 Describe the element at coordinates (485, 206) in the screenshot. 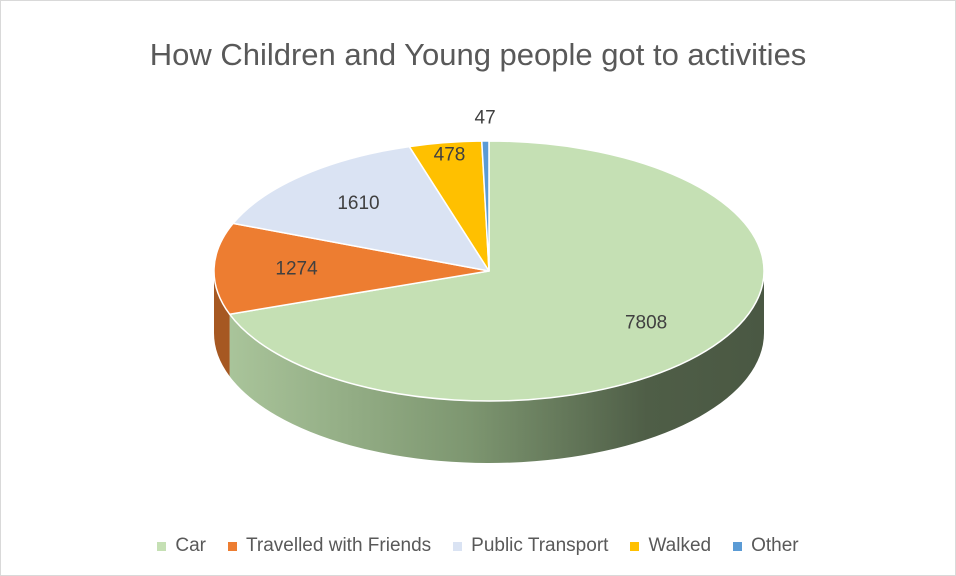

I see `pie-slice-other` at that location.